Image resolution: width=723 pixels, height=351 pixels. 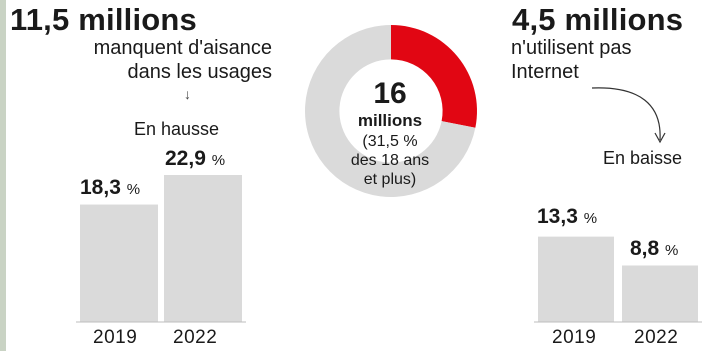 I want to click on donut-slice-no-internet, so click(x=434, y=76).